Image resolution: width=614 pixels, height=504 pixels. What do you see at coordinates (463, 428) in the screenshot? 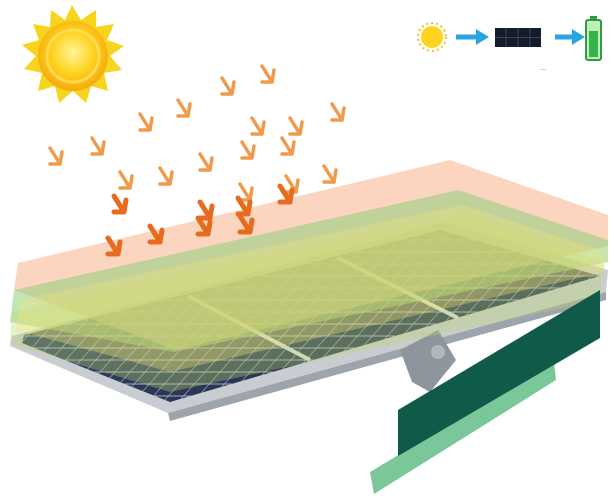
I see `light-stripe` at bounding box center [463, 428].